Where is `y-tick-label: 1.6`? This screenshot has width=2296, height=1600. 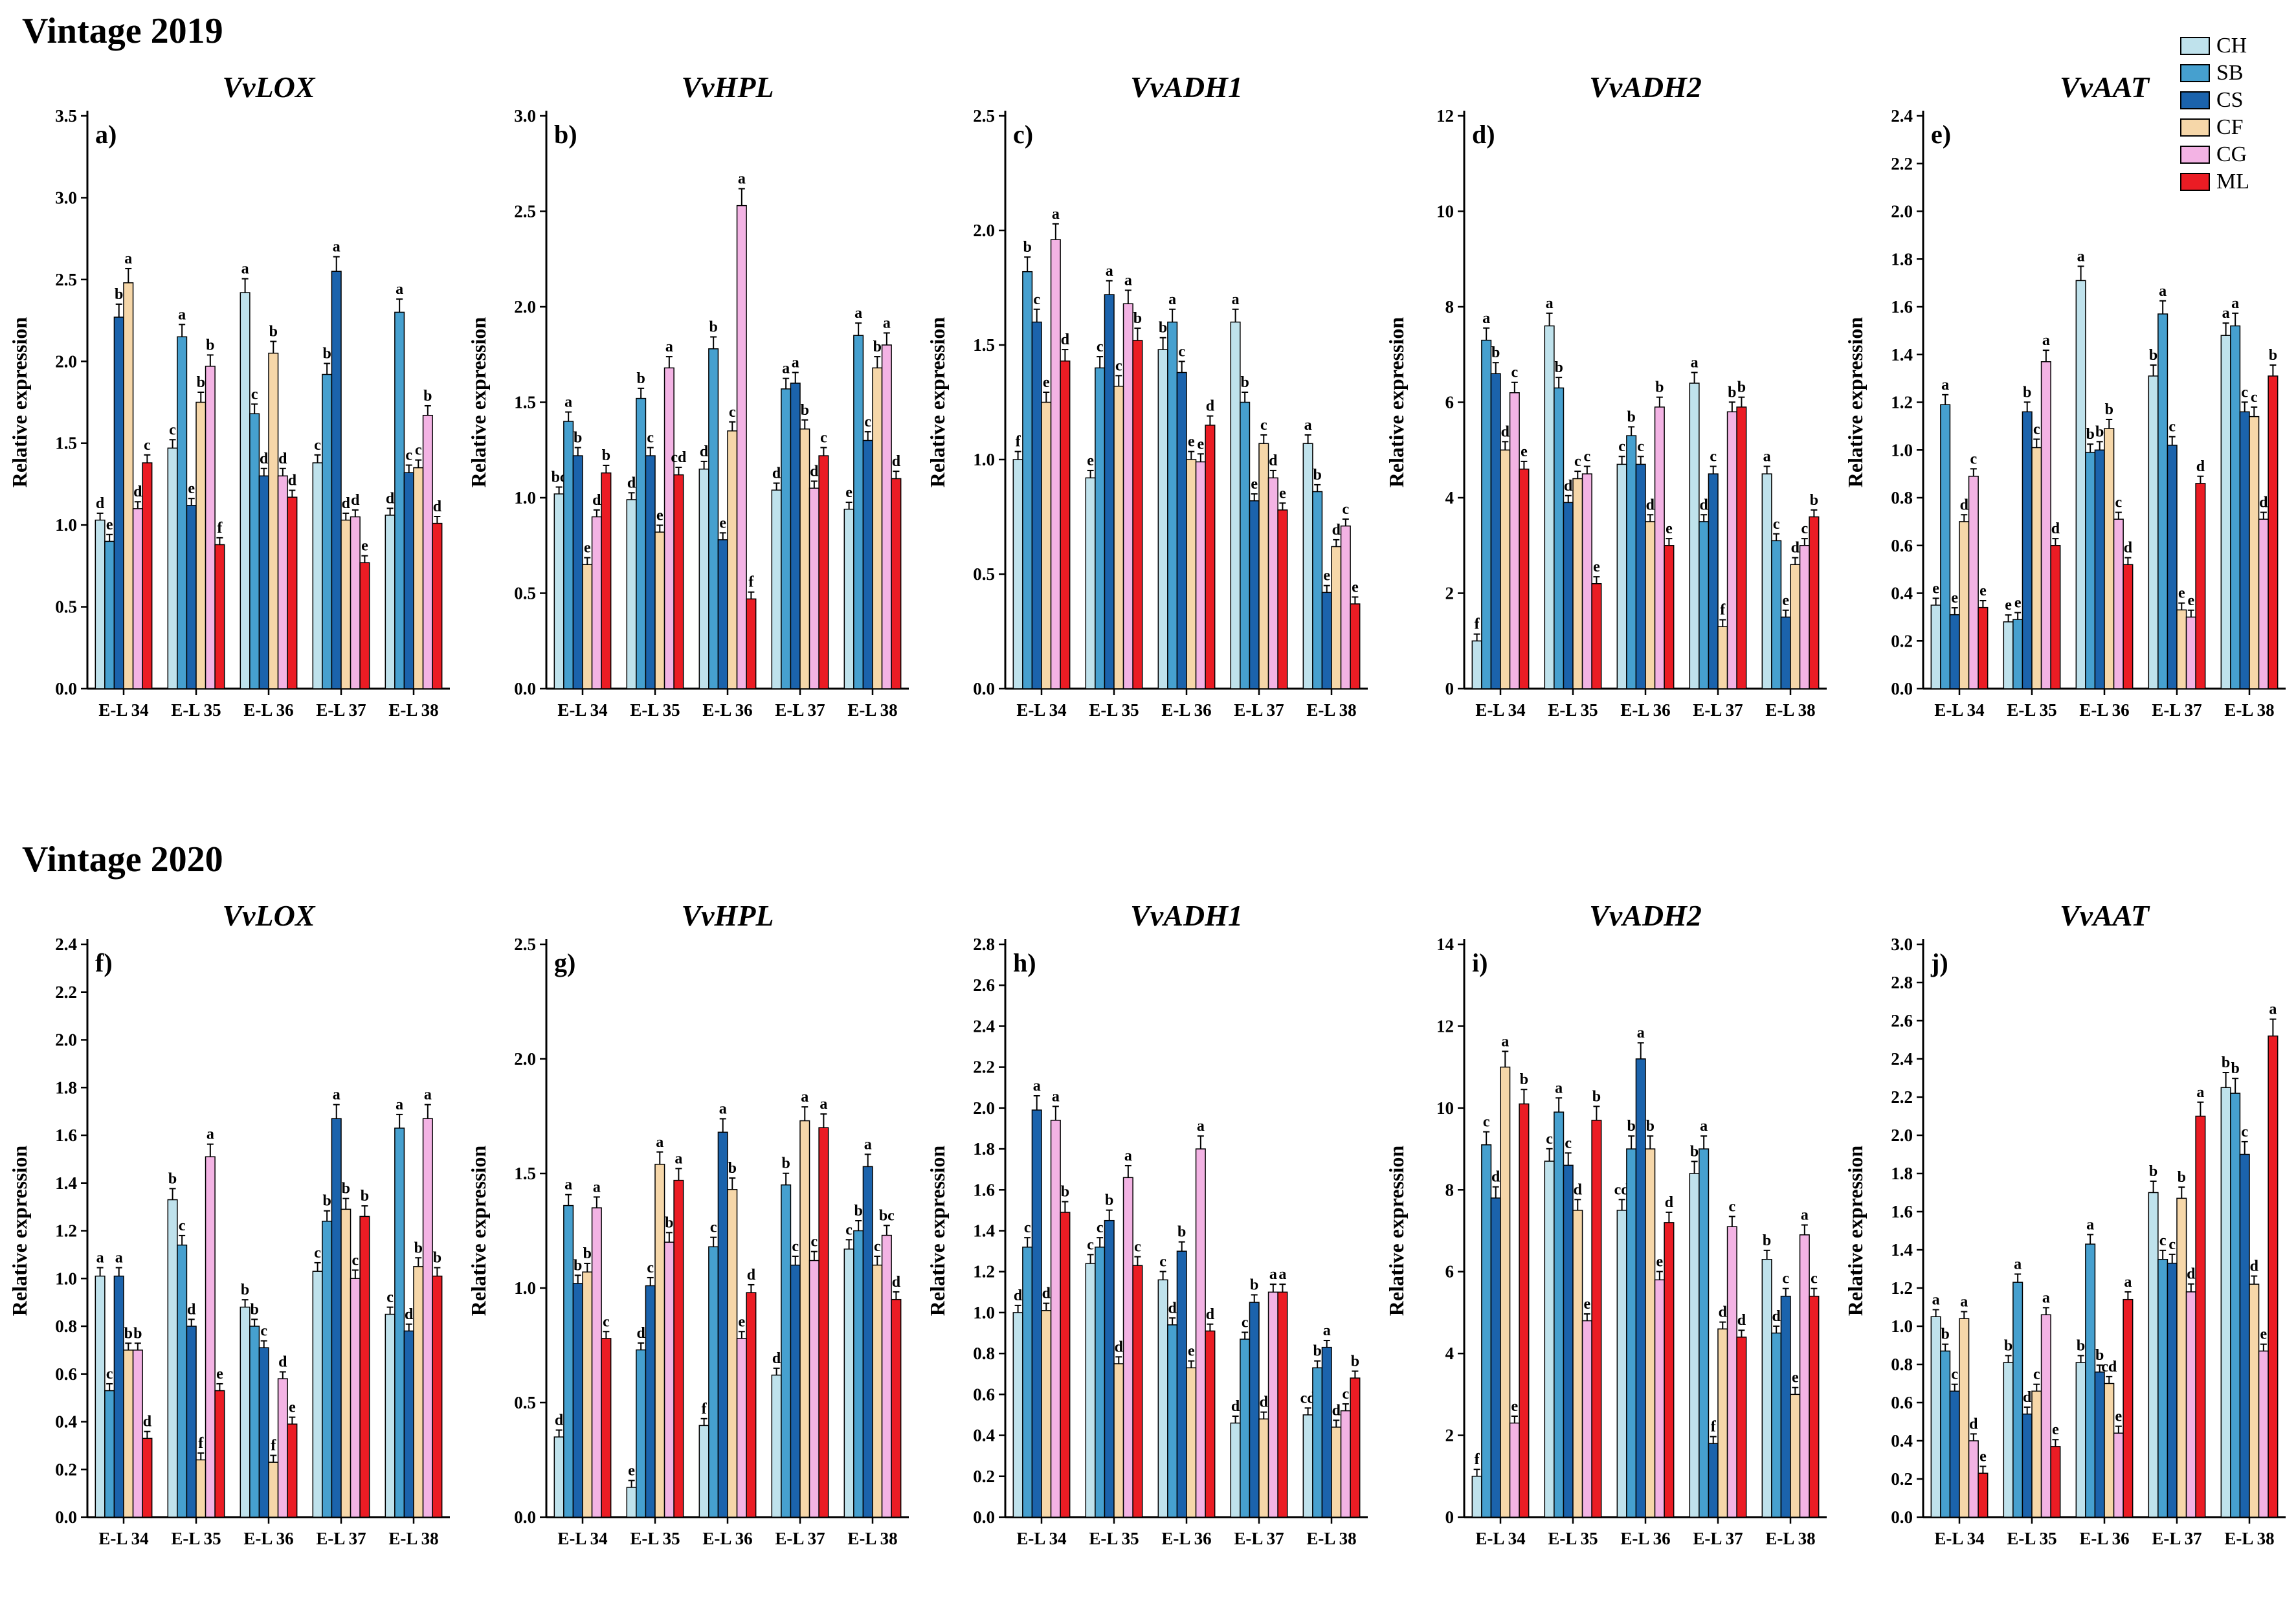
y-tick-label: 1.6 is located at coordinates (1902, 1211).